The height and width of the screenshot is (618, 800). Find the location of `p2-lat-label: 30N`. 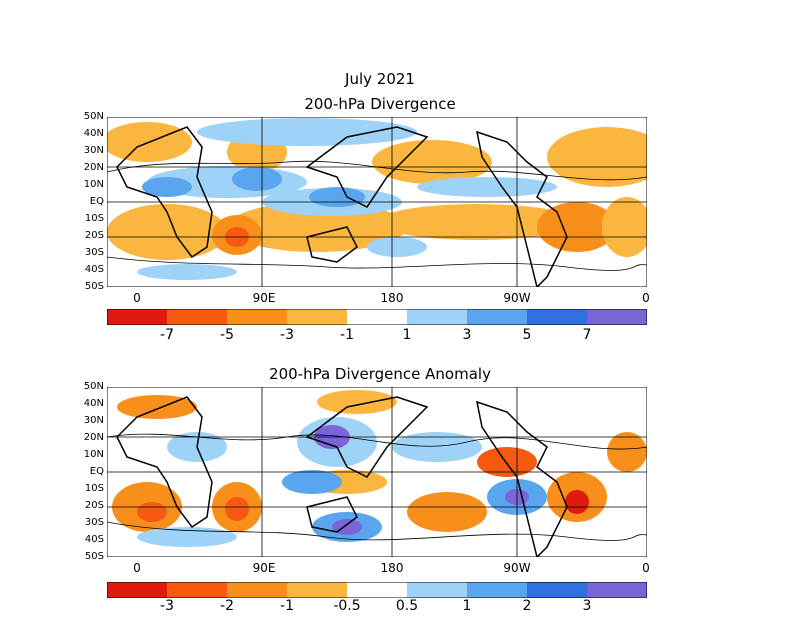

p2-lat-label: 30N is located at coordinates (93, 420).